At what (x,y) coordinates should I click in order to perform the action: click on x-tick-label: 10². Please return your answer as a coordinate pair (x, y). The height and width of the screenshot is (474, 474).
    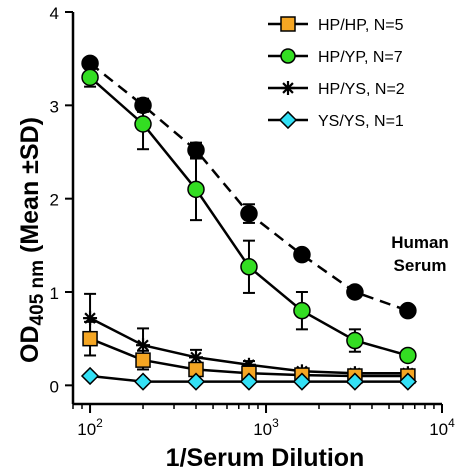
    Looking at the image, I should click on (90, 427).